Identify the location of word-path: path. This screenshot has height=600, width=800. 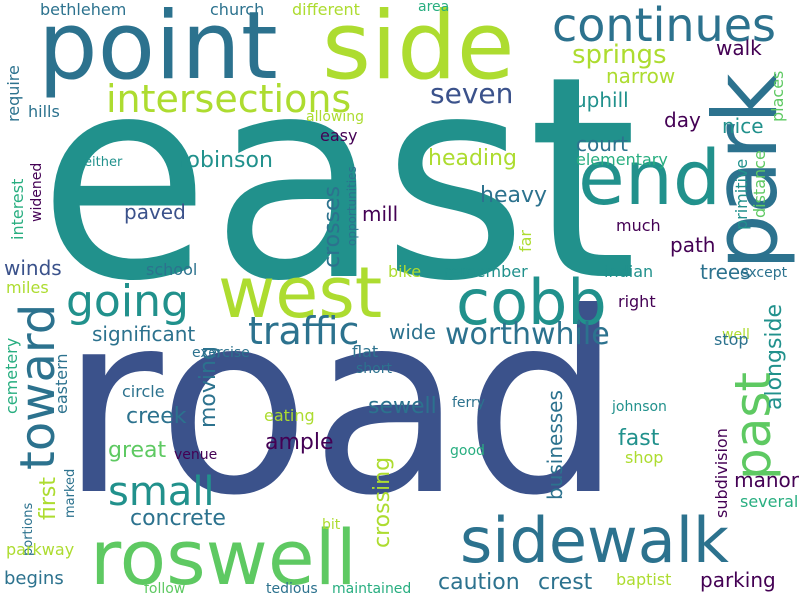
(693, 245).